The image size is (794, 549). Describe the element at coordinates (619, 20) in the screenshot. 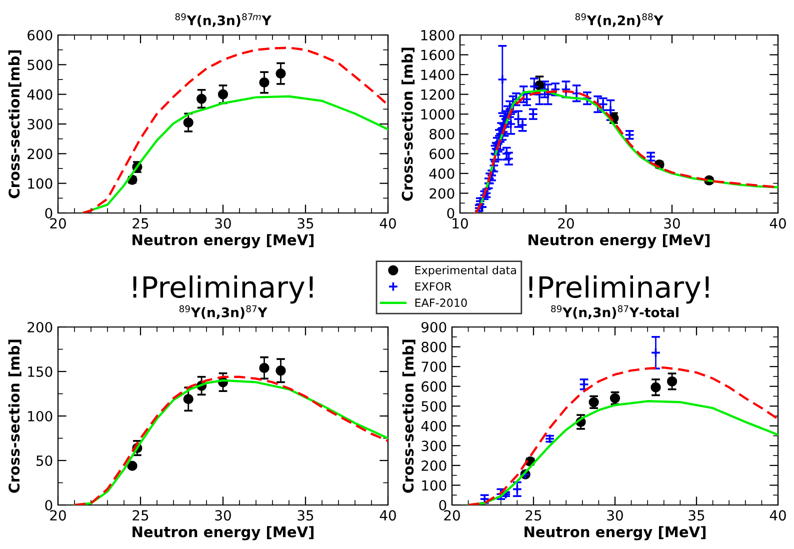

I see `chart-title: $^{89}$Y(n,2n)$^{88}$Y` at that location.